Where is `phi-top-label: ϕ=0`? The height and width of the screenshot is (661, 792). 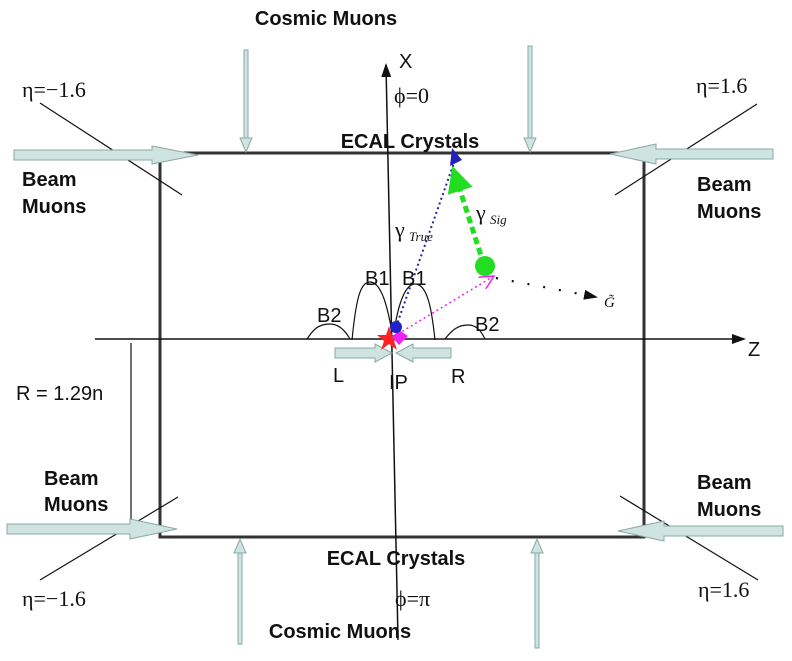
phi-top-label: ϕ=0 is located at coordinates (411, 95).